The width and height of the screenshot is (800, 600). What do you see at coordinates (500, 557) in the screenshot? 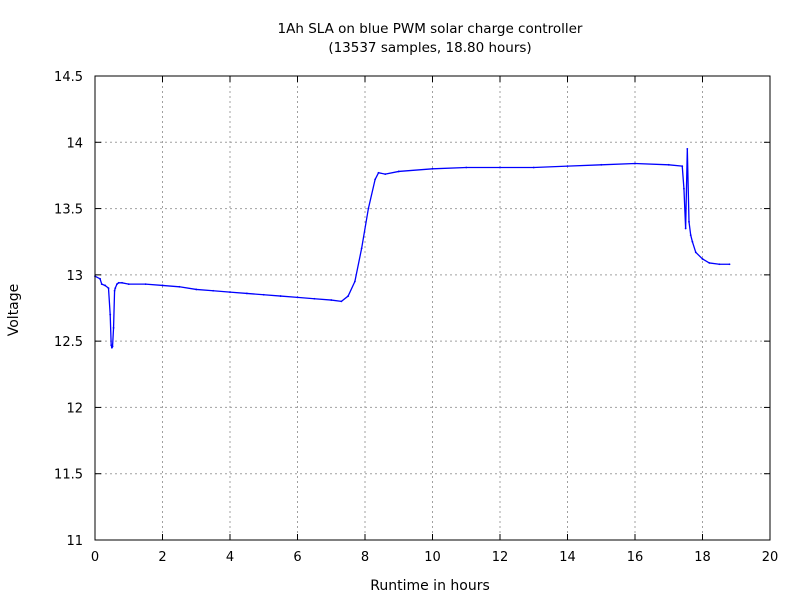
I see `x-tick-label: 12` at bounding box center [500, 557].